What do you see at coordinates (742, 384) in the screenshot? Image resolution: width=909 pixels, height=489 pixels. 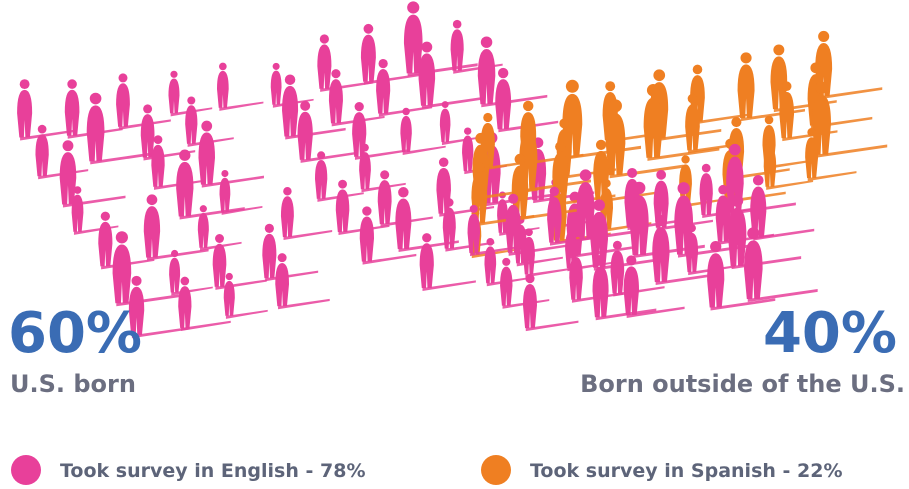 I see `foreign-born-label: Born outside of the U.S.` at bounding box center [742, 384].